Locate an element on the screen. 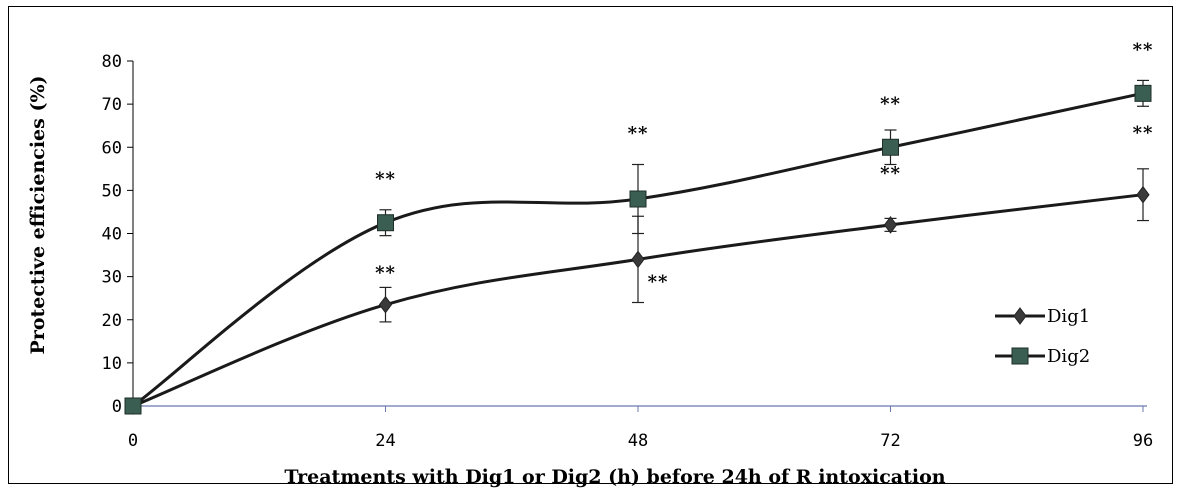 The width and height of the screenshot is (1181, 488). legend-label: Dig2 is located at coordinates (1068, 356).